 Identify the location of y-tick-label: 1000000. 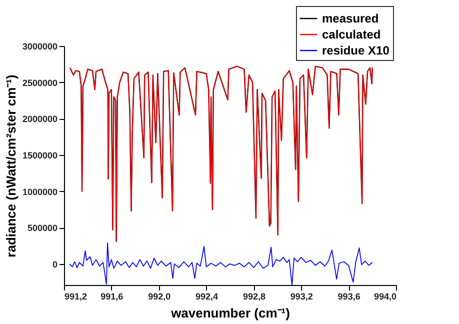
(40, 191).